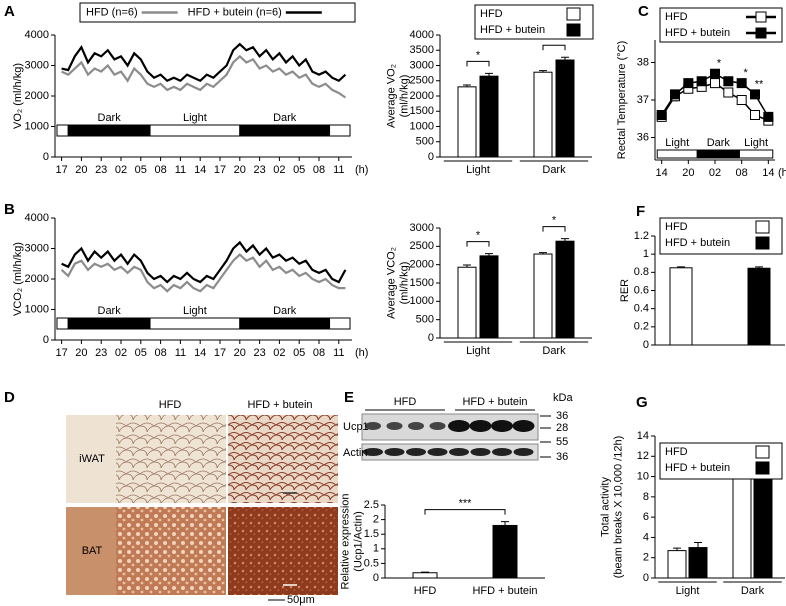 The height and width of the screenshot is (606, 786). Describe the element at coordinates (101, 353) in the screenshot. I see `x-tick-label: 23` at that location.